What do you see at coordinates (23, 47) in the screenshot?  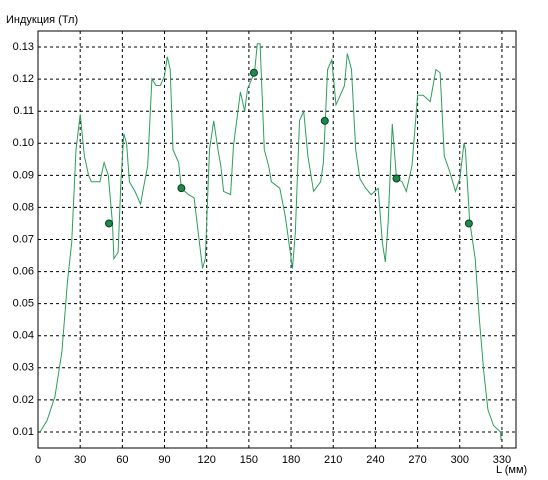 I see `y-tick-label: 0.13` at bounding box center [23, 47].